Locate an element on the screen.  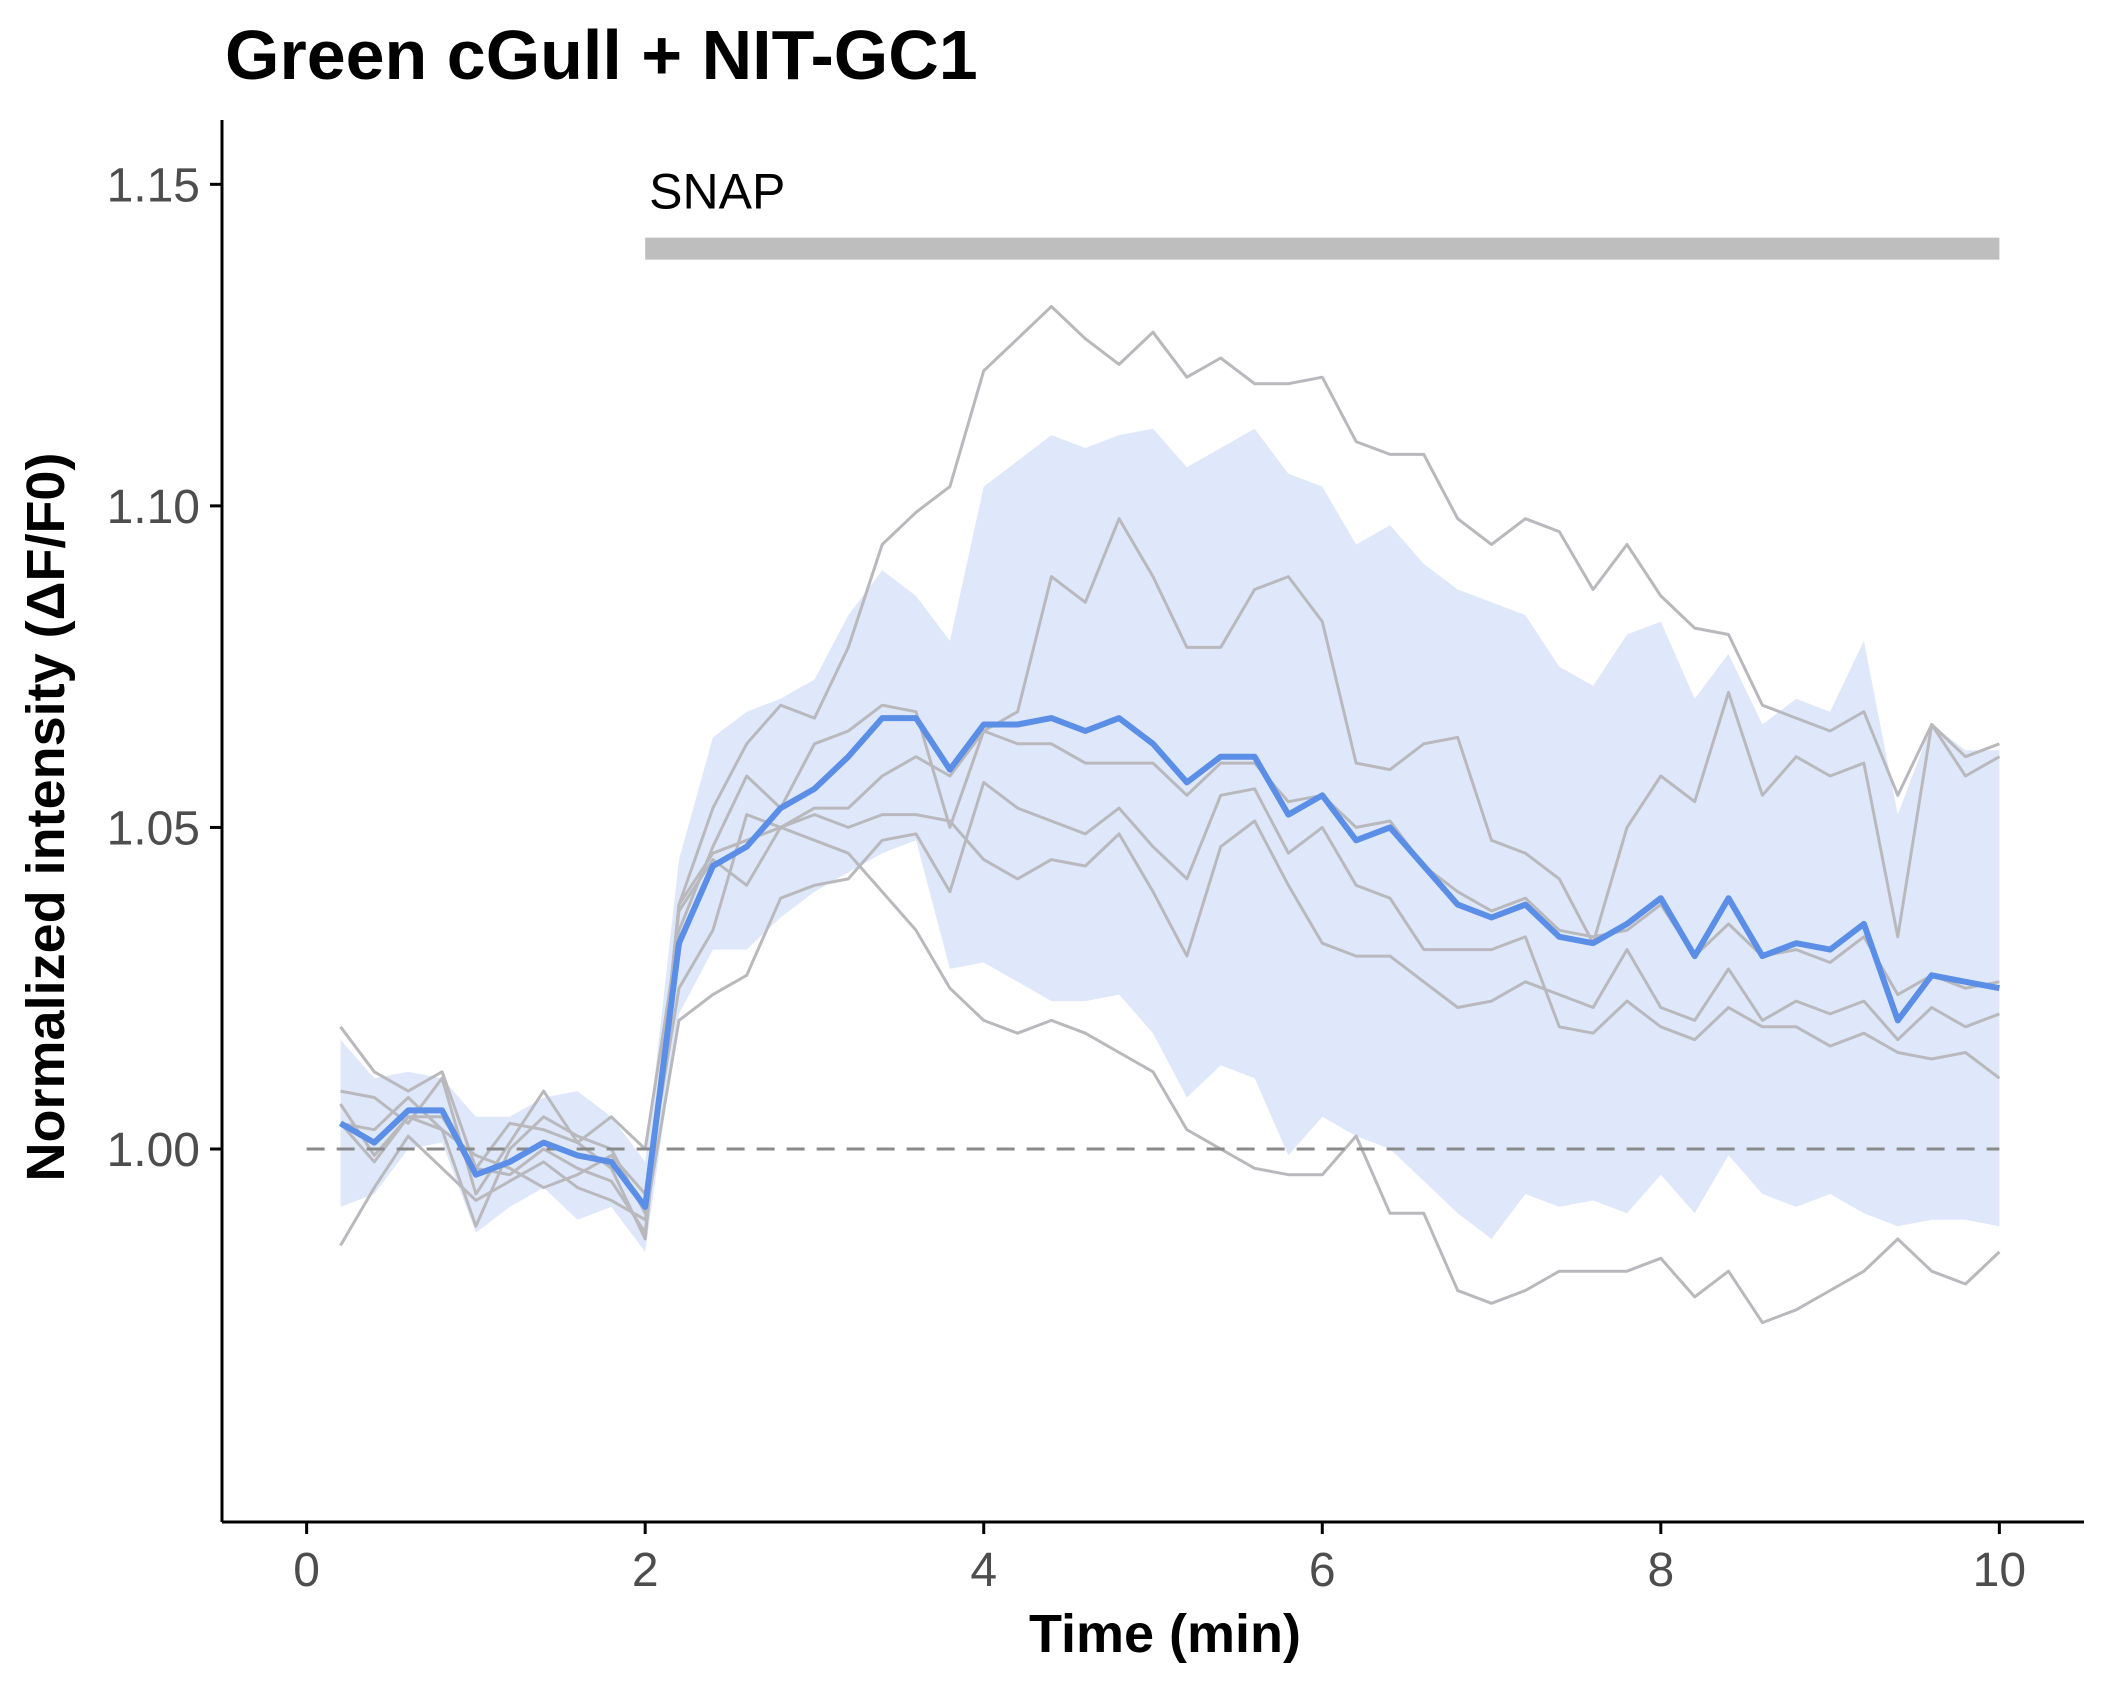
snap-application-bar is located at coordinates (1322, 248).